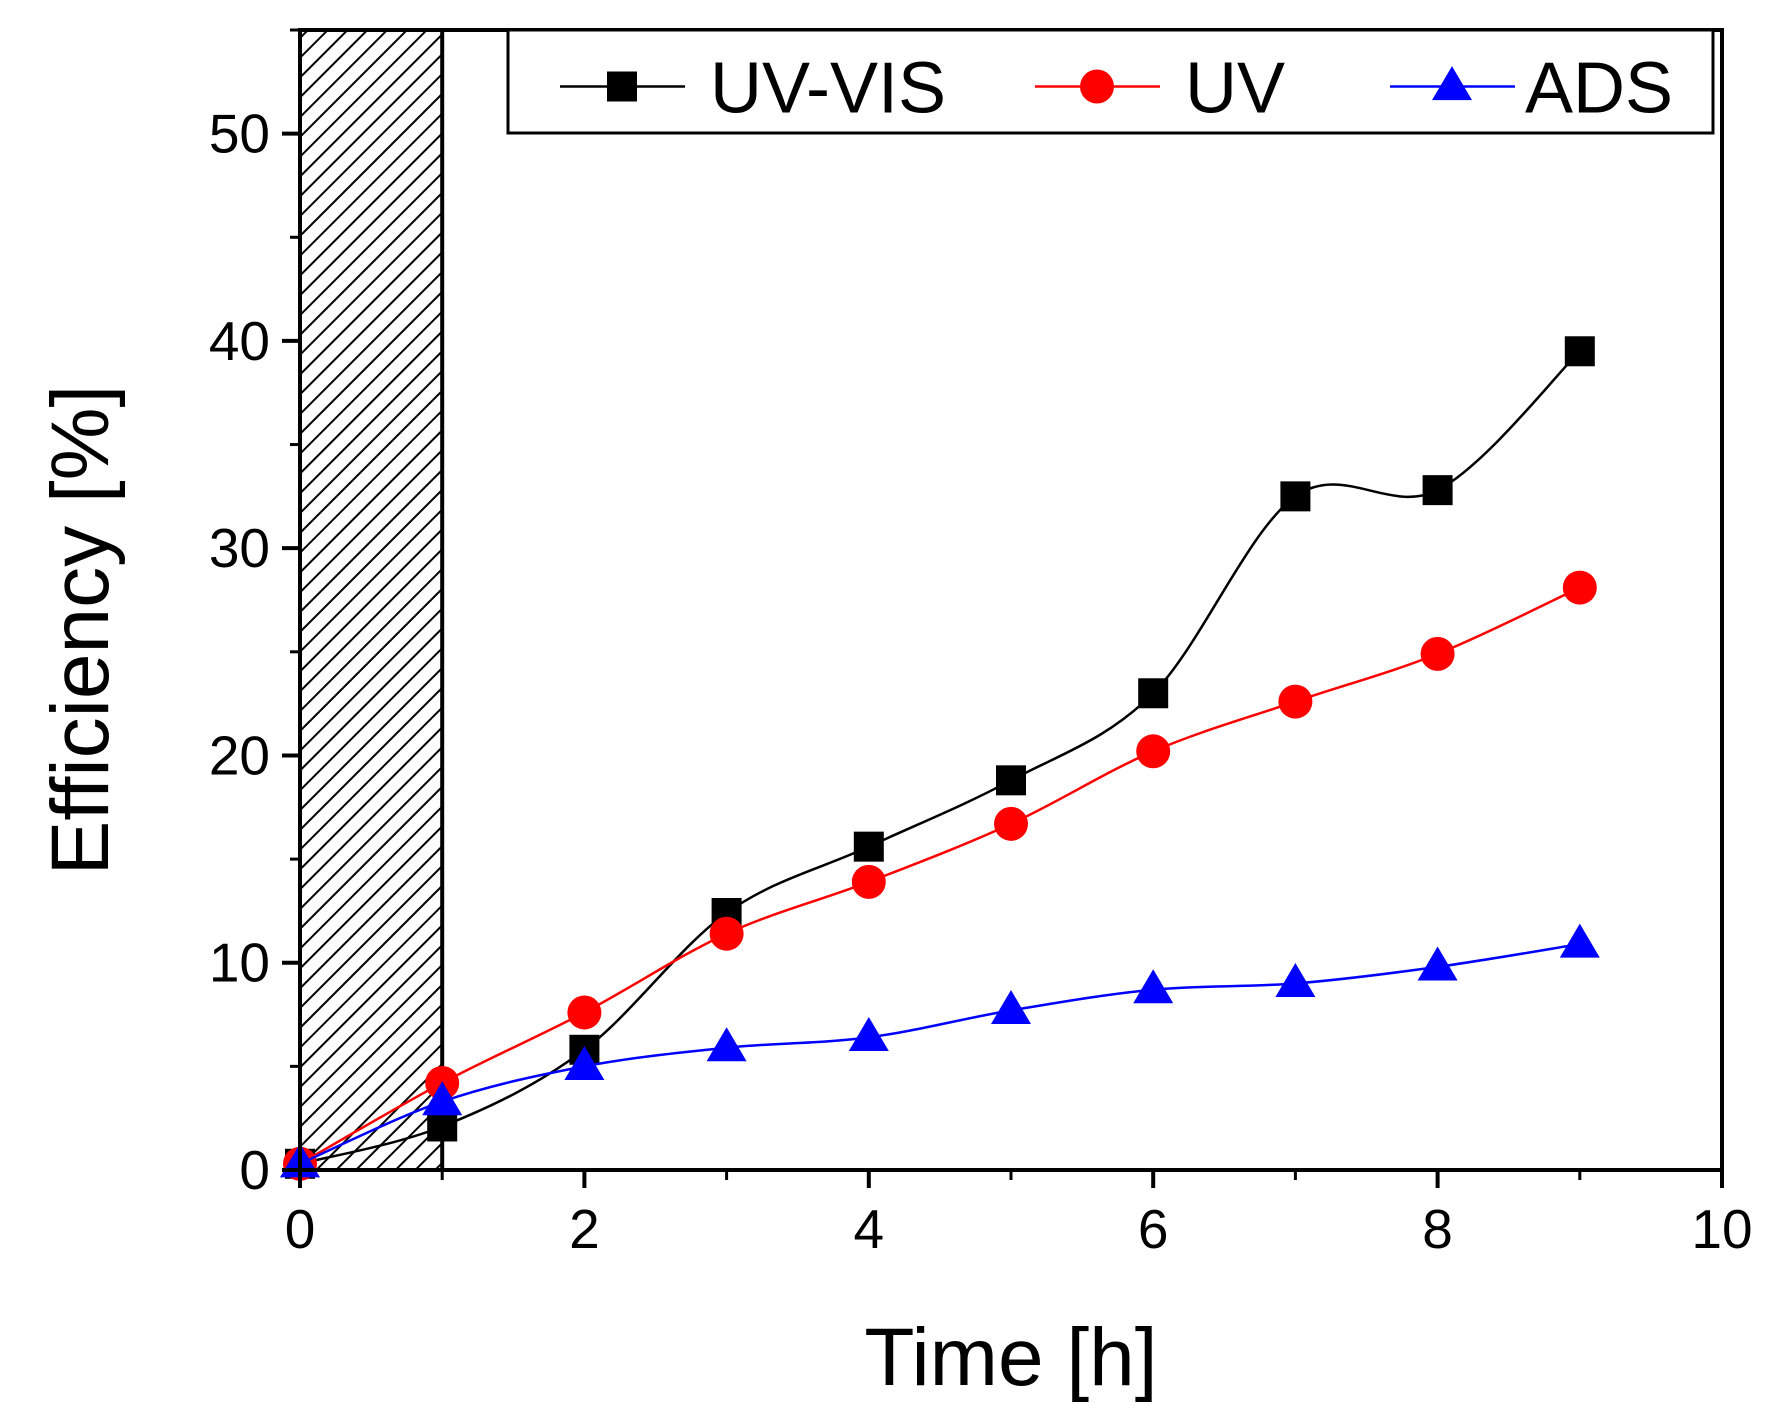  I want to click on legend-item-uv-vis: UV-VIS, so click(753, 89).